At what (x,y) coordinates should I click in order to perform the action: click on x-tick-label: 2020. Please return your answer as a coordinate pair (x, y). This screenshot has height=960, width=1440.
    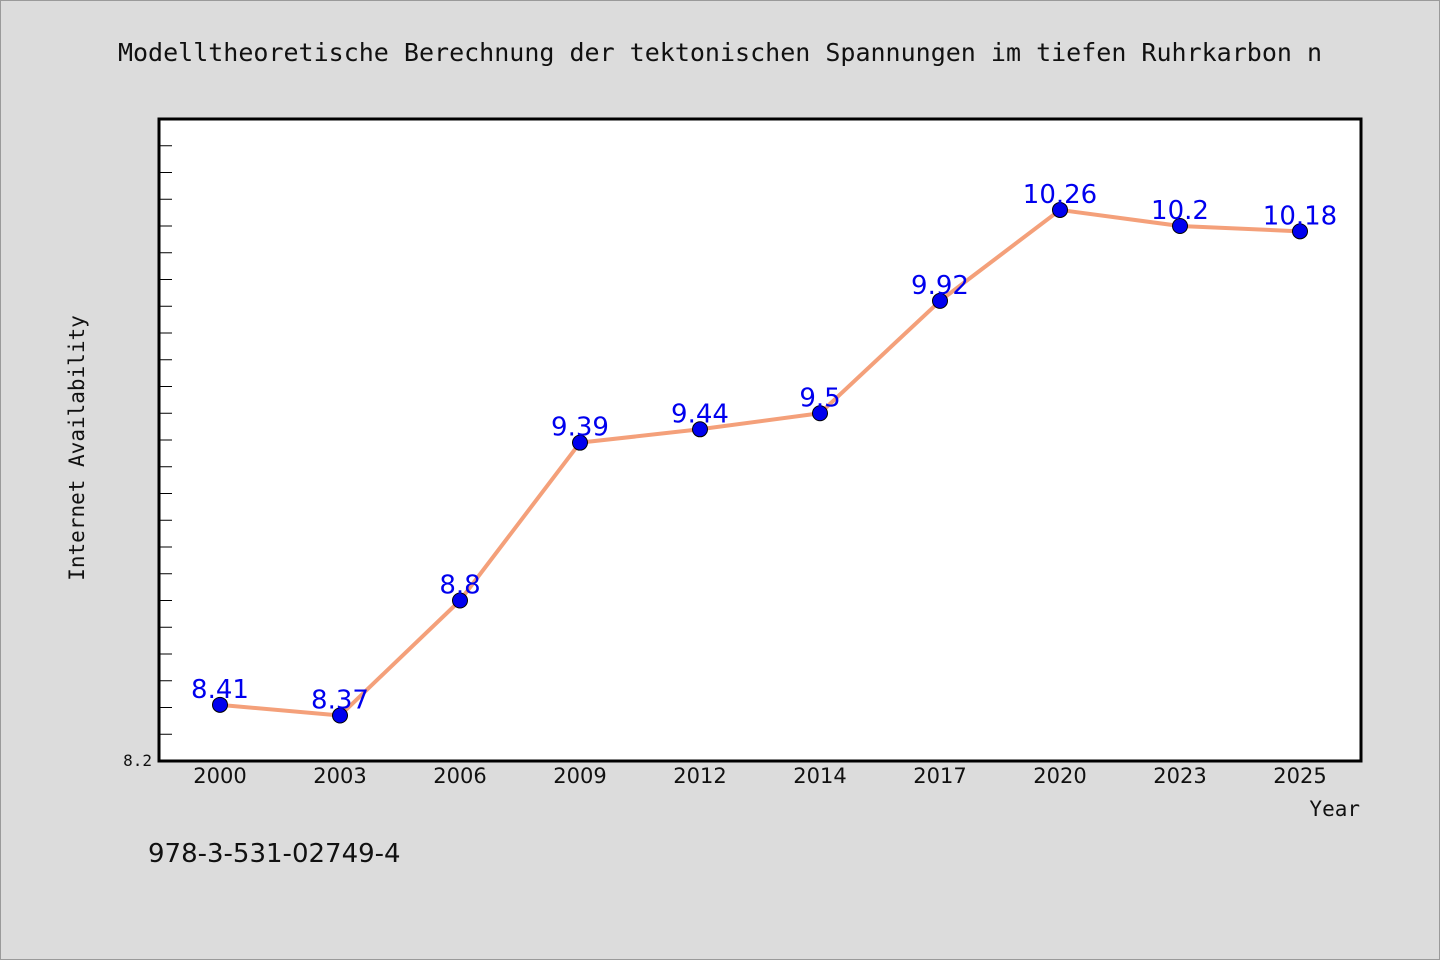
    Looking at the image, I should click on (1059, 776).